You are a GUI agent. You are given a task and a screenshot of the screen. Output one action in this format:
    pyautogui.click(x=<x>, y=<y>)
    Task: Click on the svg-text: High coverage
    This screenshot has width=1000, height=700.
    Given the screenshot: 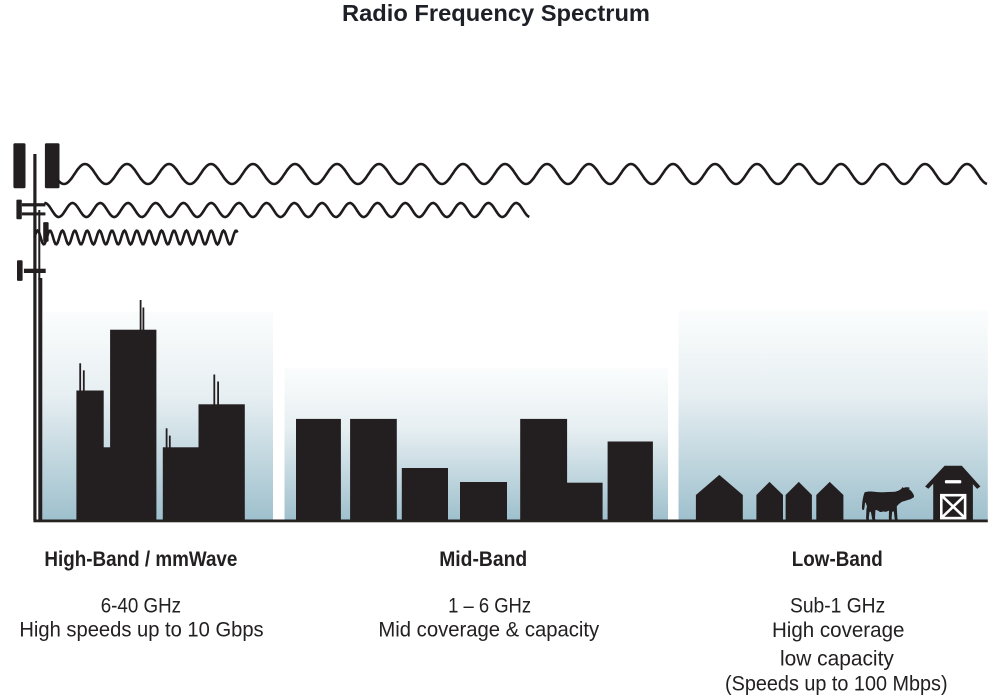 What is the action you would take?
    pyautogui.click(x=838, y=630)
    